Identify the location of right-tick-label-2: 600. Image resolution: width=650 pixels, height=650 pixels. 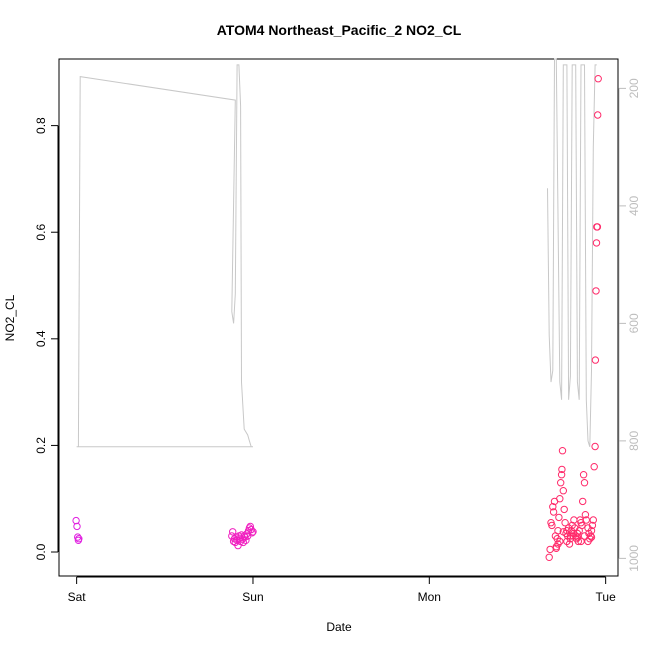
(634, 323).